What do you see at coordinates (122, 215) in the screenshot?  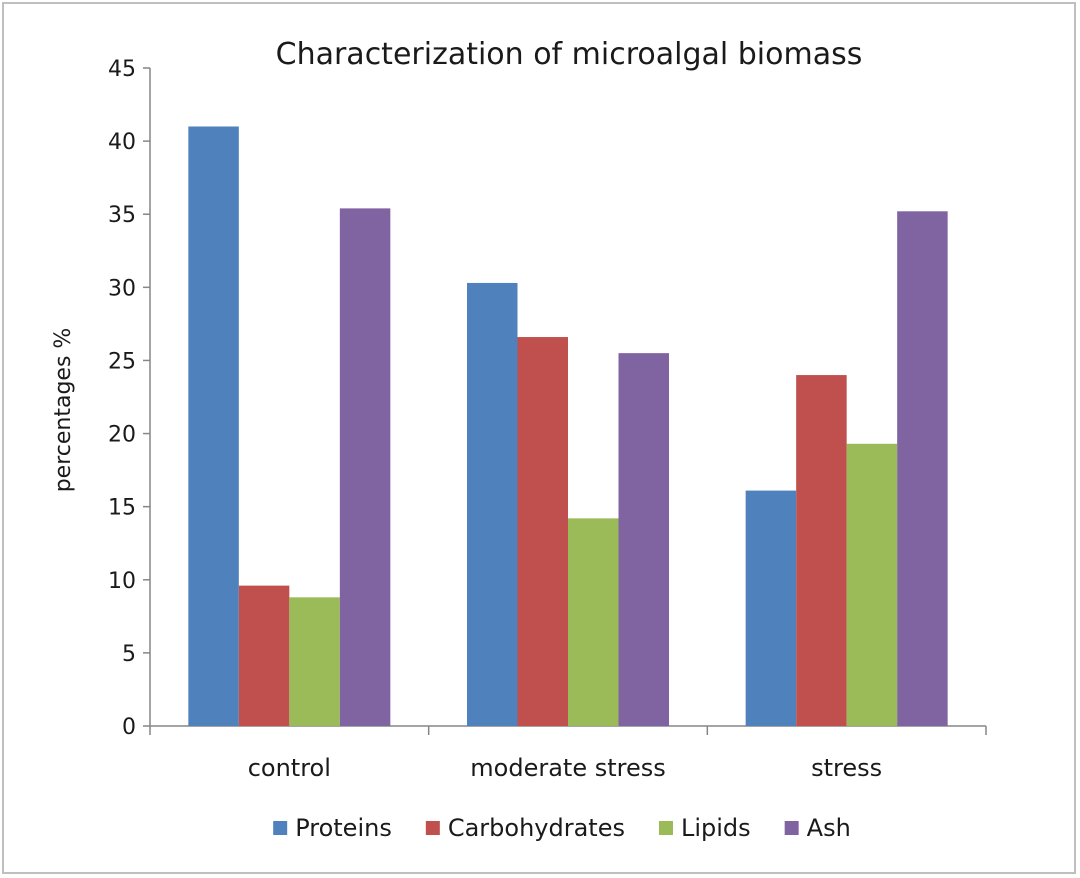 I see `y-tick-label: 35` at bounding box center [122, 215].